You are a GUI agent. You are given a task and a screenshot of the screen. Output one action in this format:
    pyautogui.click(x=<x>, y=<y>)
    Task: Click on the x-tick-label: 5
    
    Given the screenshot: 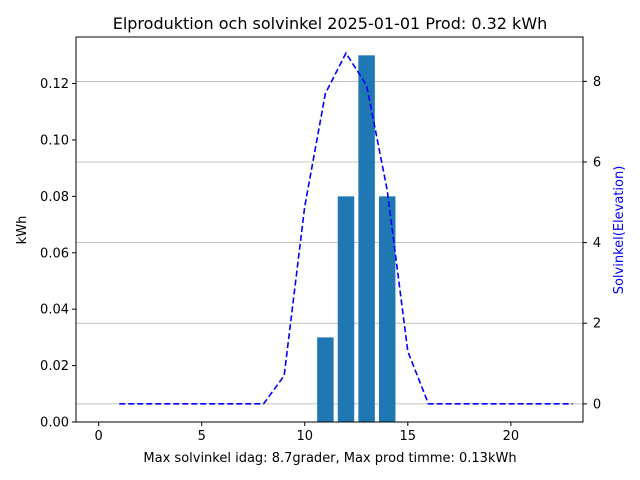 What is the action you would take?
    pyautogui.click(x=202, y=436)
    